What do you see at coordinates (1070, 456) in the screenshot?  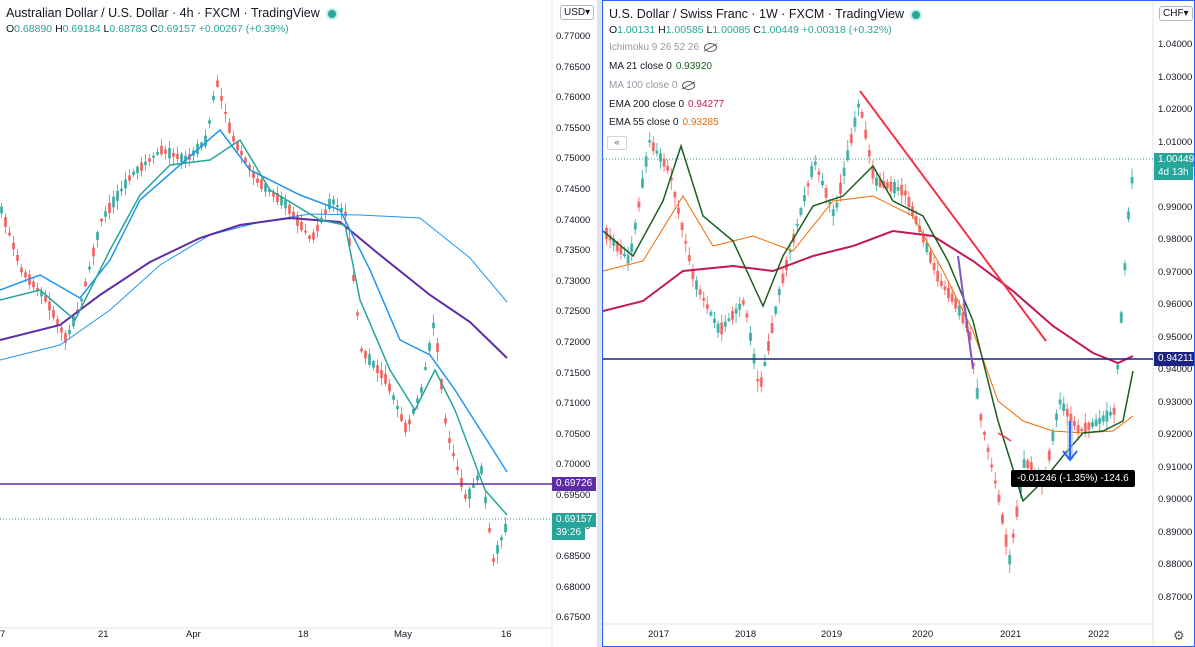 I see `measure-arrow-head` at bounding box center [1070, 456].